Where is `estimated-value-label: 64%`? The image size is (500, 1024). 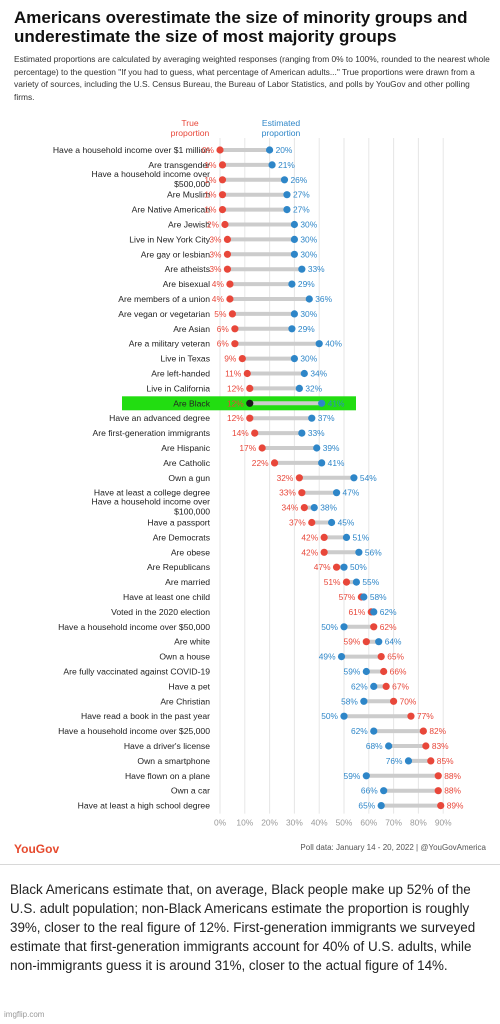 estimated-value-label: 64% is located at coordinates (393, 642).